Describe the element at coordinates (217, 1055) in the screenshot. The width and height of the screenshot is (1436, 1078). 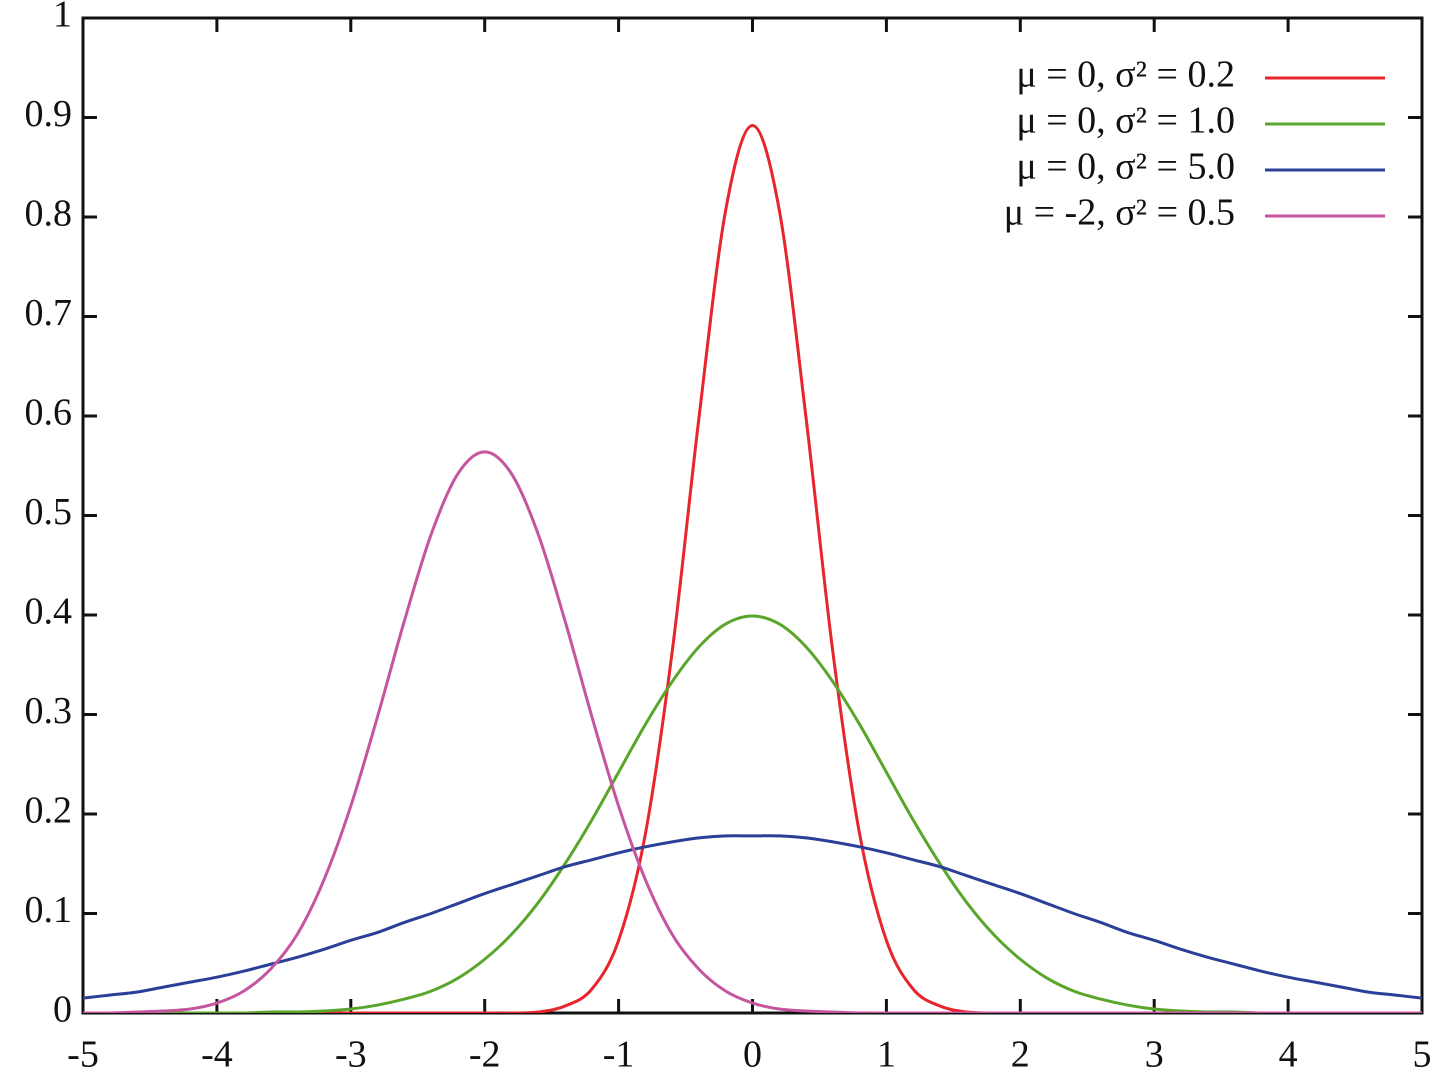
I see `x-tick-label: -4` at that location.